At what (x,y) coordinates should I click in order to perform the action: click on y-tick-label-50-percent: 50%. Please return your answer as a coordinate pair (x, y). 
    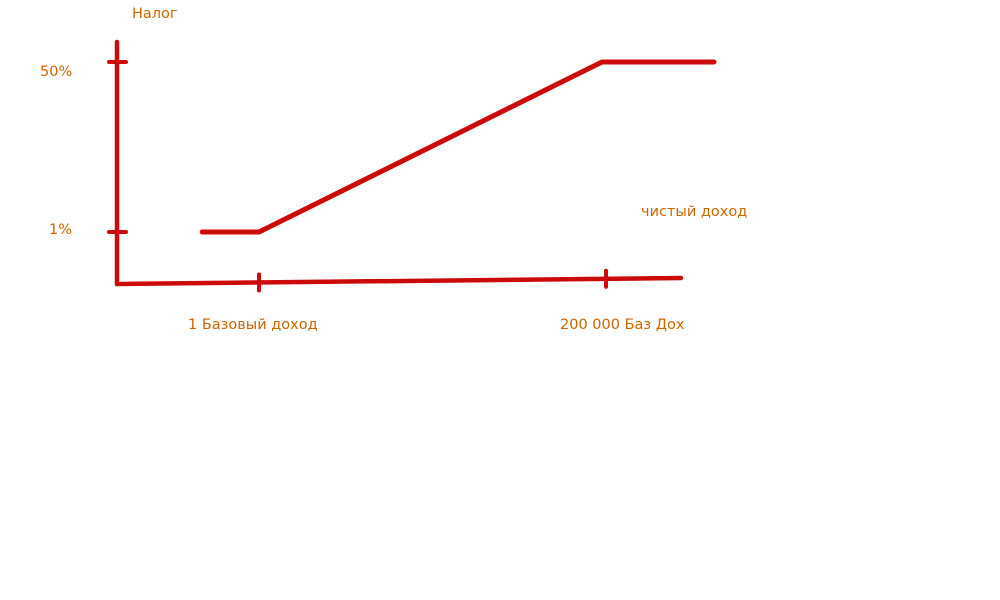
    Looking at the image, I should click on (56, 72).